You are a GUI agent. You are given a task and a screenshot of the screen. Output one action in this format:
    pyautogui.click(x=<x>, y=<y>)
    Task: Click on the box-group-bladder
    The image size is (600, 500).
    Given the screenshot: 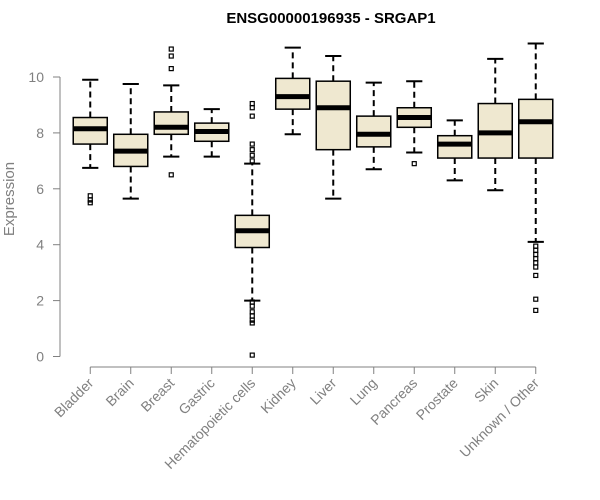 What is the action you would take?
    pyautogui.click(x=90, y=142)
    